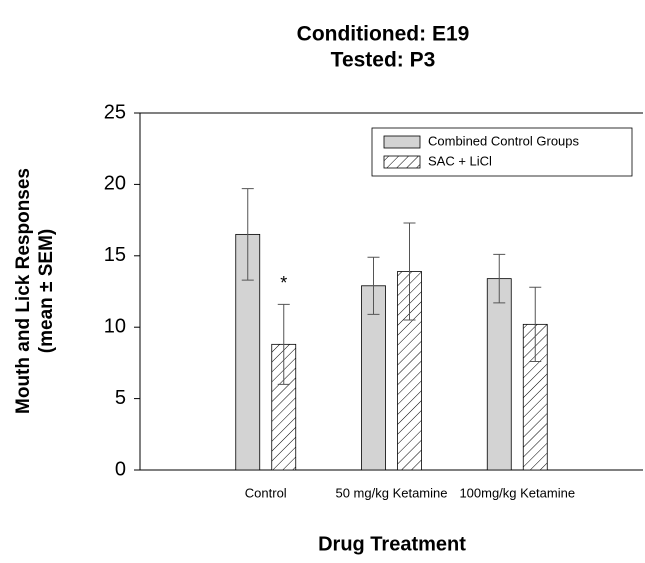  What do you see at coordinates (120, 469) in the screenshot?
I see `y-tick-label: 0` at bounding box center [120, 469].